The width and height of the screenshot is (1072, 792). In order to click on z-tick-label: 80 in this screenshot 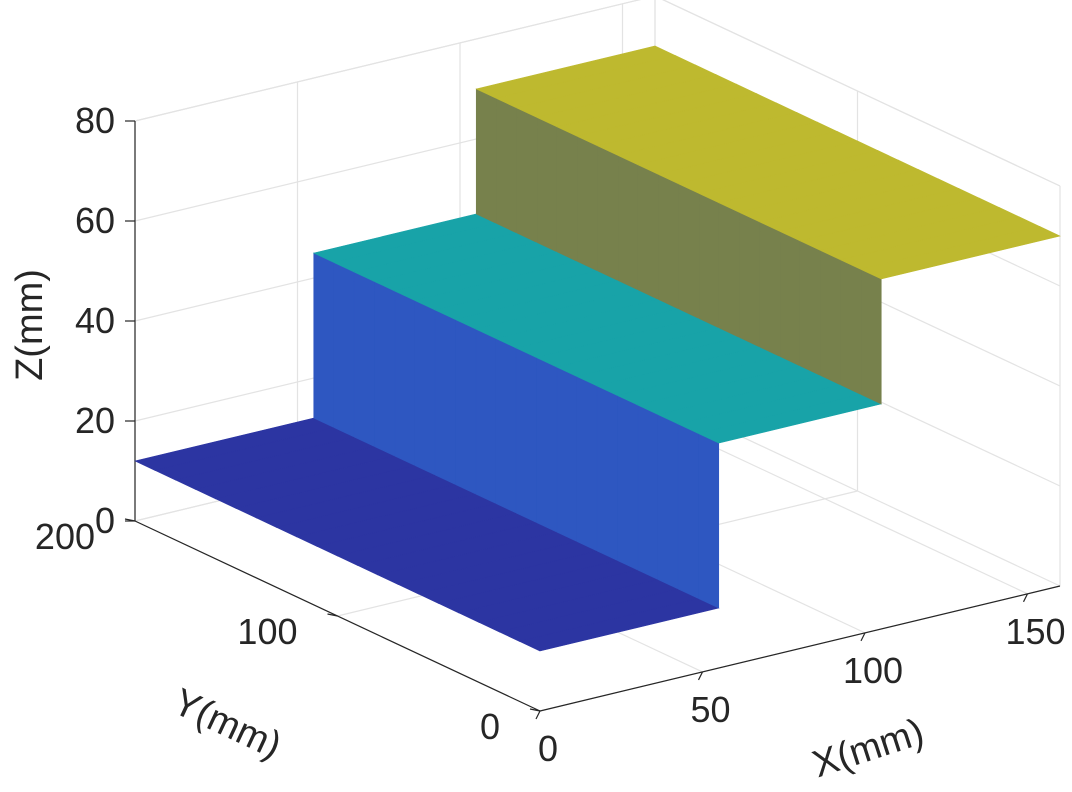, I will do `click(95, 120)`.